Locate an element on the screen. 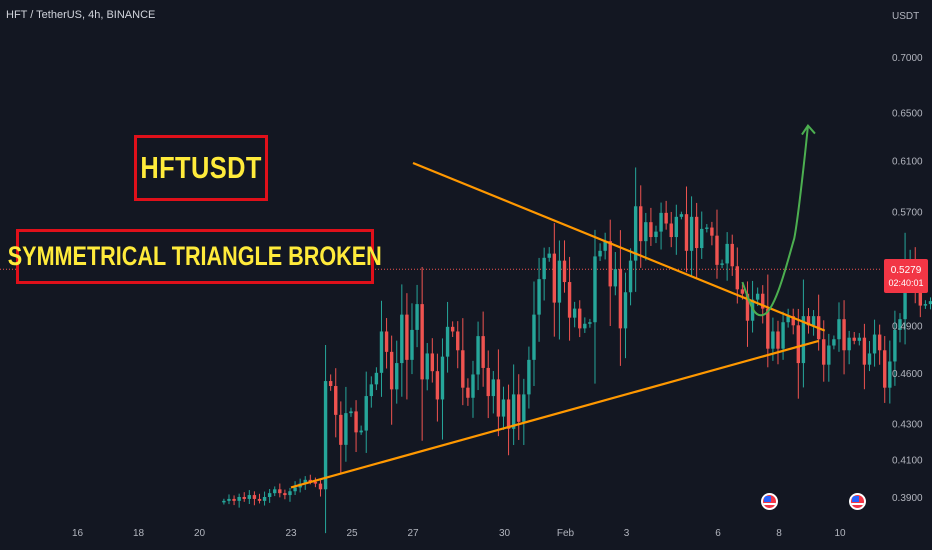  upper-trendline is located at coordinates (619, 246).